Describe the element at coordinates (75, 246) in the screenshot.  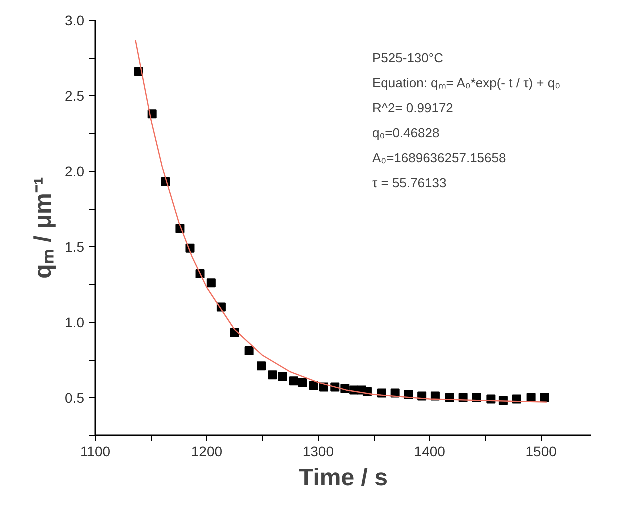
I see `y-tick-label: 1.5` at that location.